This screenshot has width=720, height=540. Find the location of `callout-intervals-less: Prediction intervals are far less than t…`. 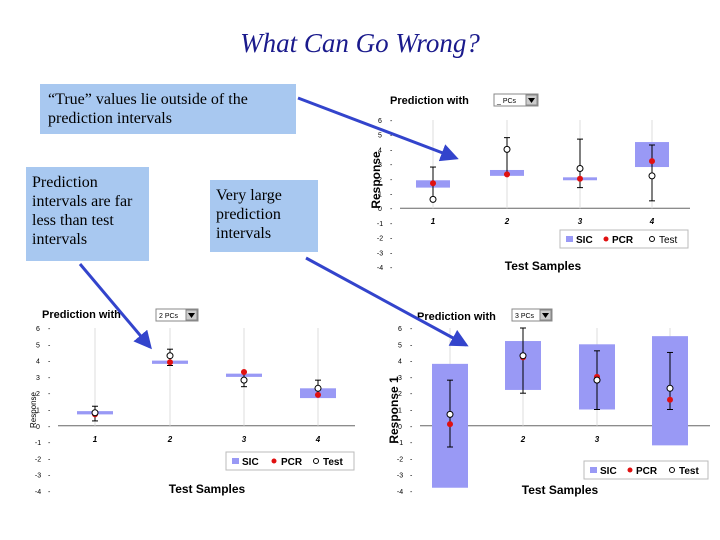

callout-intervals-less: Prediction intervals are far less than t… is located at coordinates (87, 214).